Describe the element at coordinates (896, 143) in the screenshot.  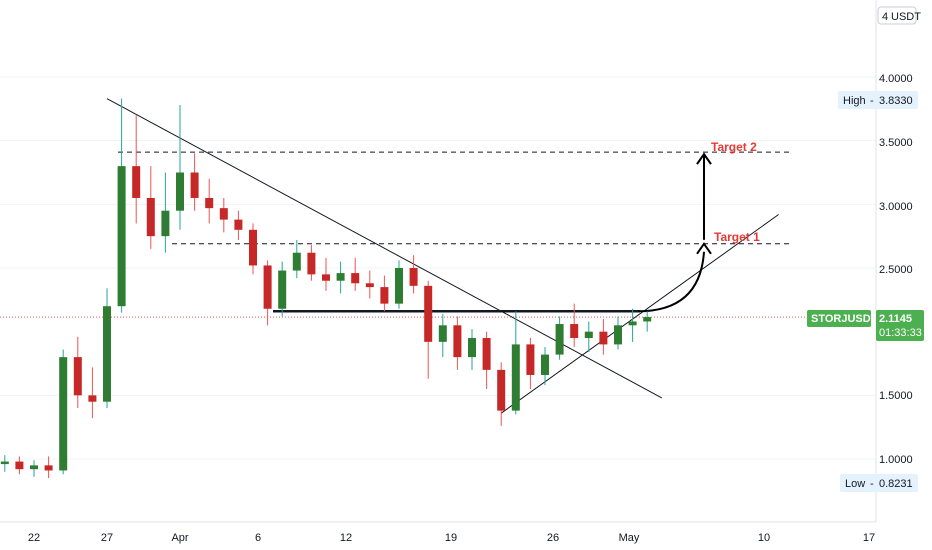
I see `y-tick-3-5: 3.5000` at that location.